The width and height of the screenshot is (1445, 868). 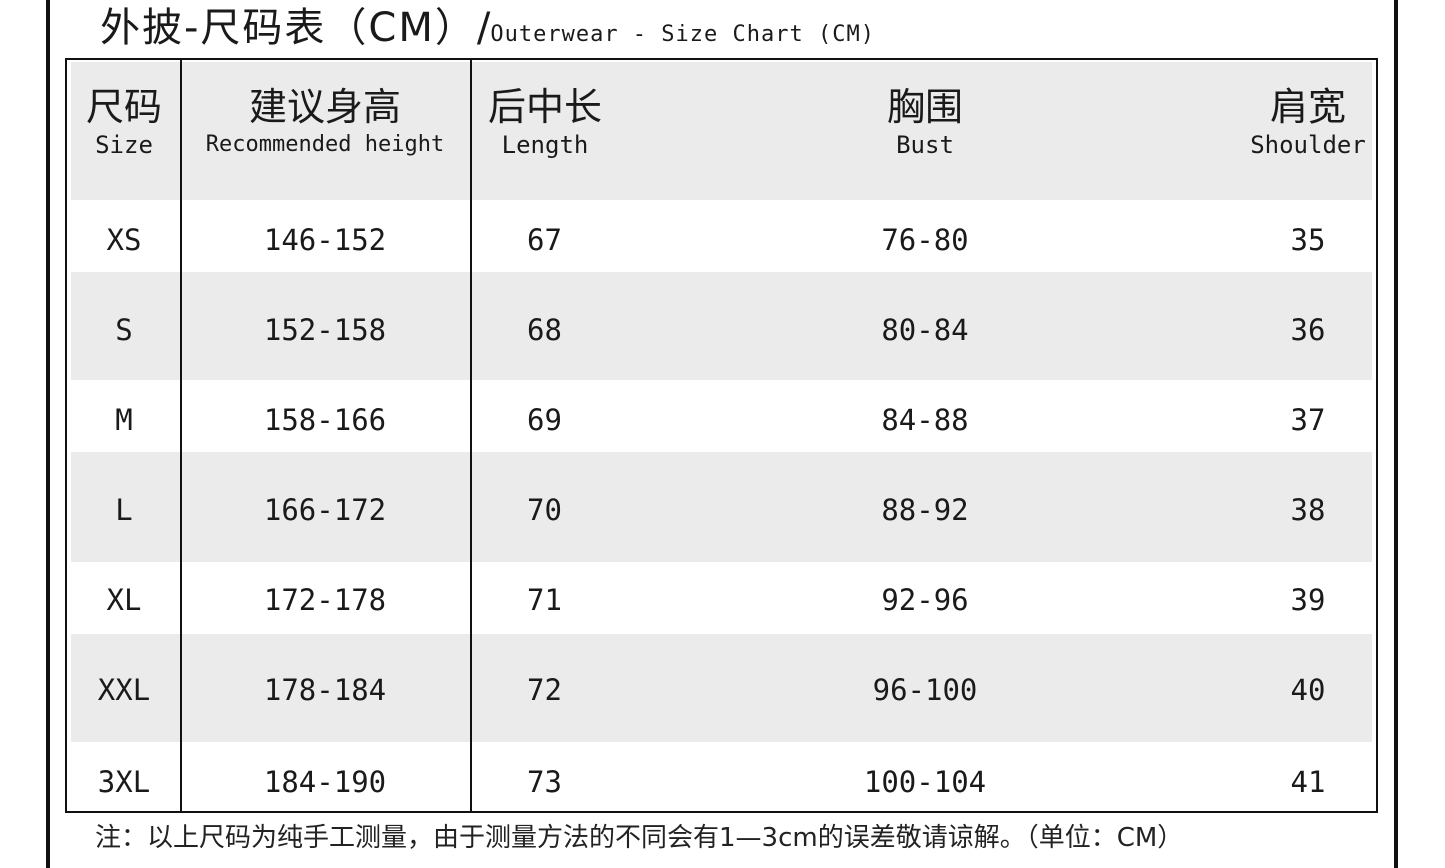 I want to click on cell-length: 72, so click(x=544, y=690).